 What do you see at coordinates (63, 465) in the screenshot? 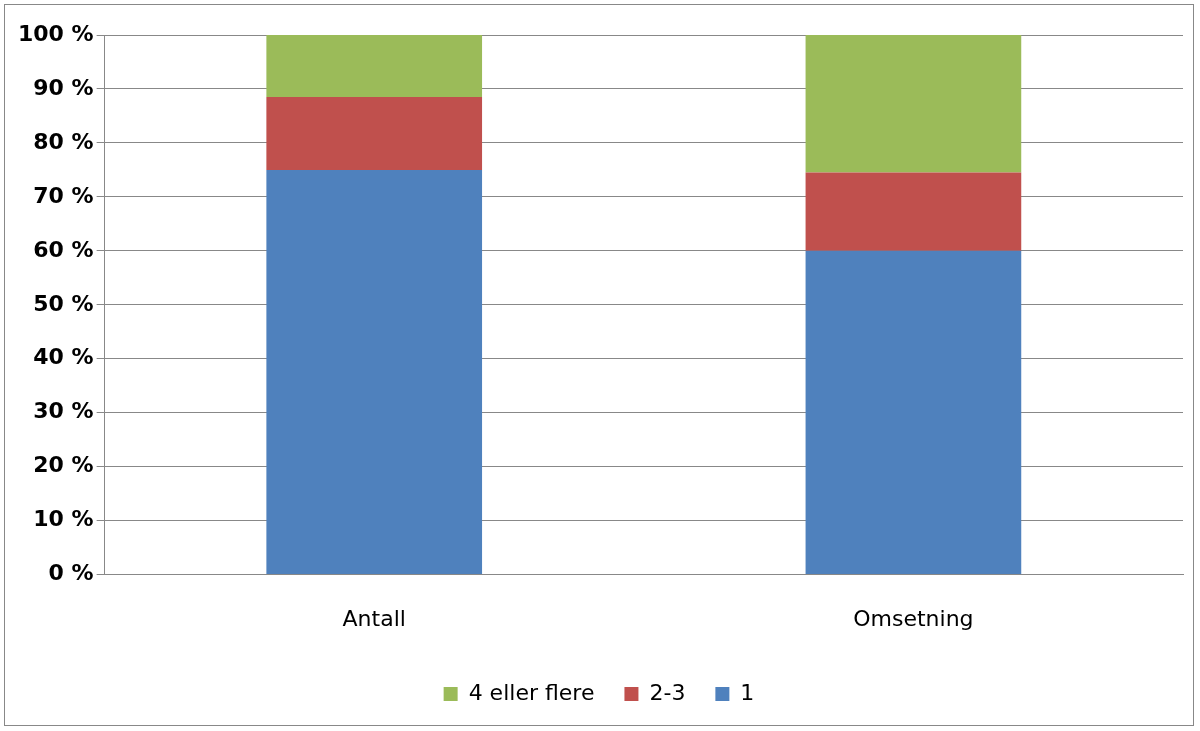
I see `y-tick-label: 20 %` at bounding box center [63, 465].